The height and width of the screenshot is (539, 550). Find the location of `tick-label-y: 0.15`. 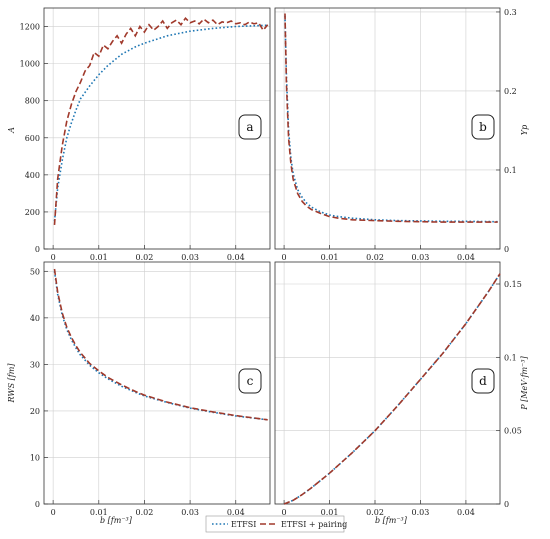

tick-label-y: 0.15 is located at coordinates (513, 284).